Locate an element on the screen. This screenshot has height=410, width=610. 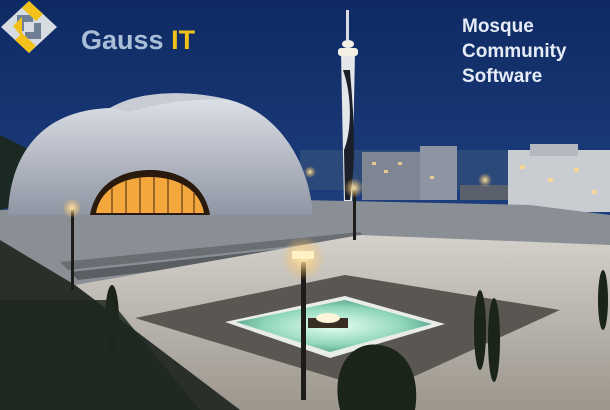
brand-name-it: IT is located at coordinates (183, 40).